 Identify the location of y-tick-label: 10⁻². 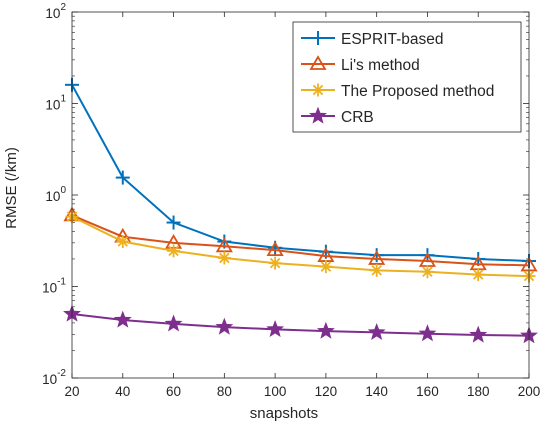
(54, 377).